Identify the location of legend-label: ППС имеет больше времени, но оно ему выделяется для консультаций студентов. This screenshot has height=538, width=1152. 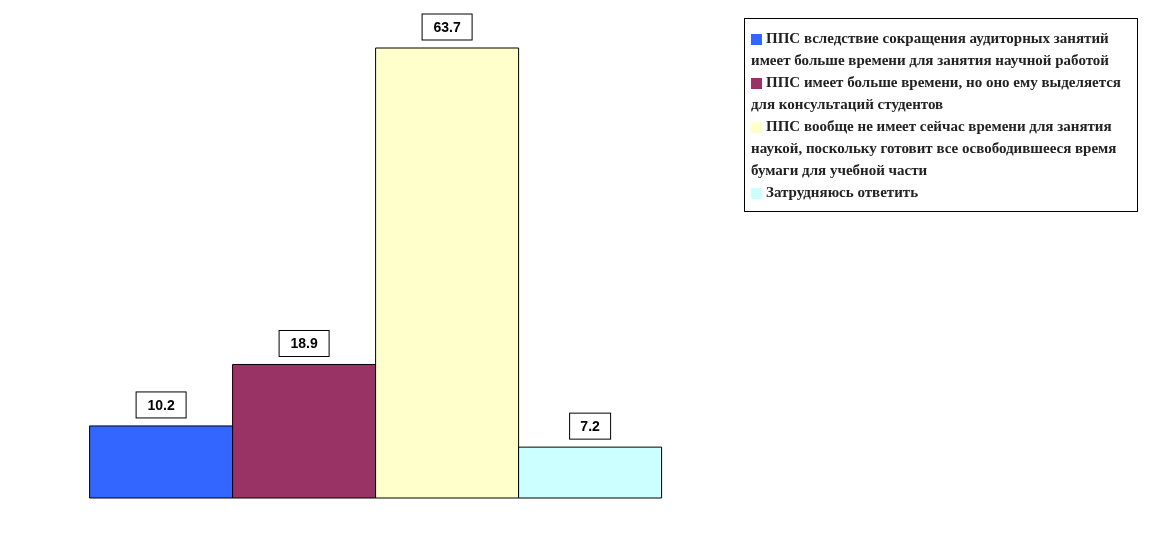
(936, 93).